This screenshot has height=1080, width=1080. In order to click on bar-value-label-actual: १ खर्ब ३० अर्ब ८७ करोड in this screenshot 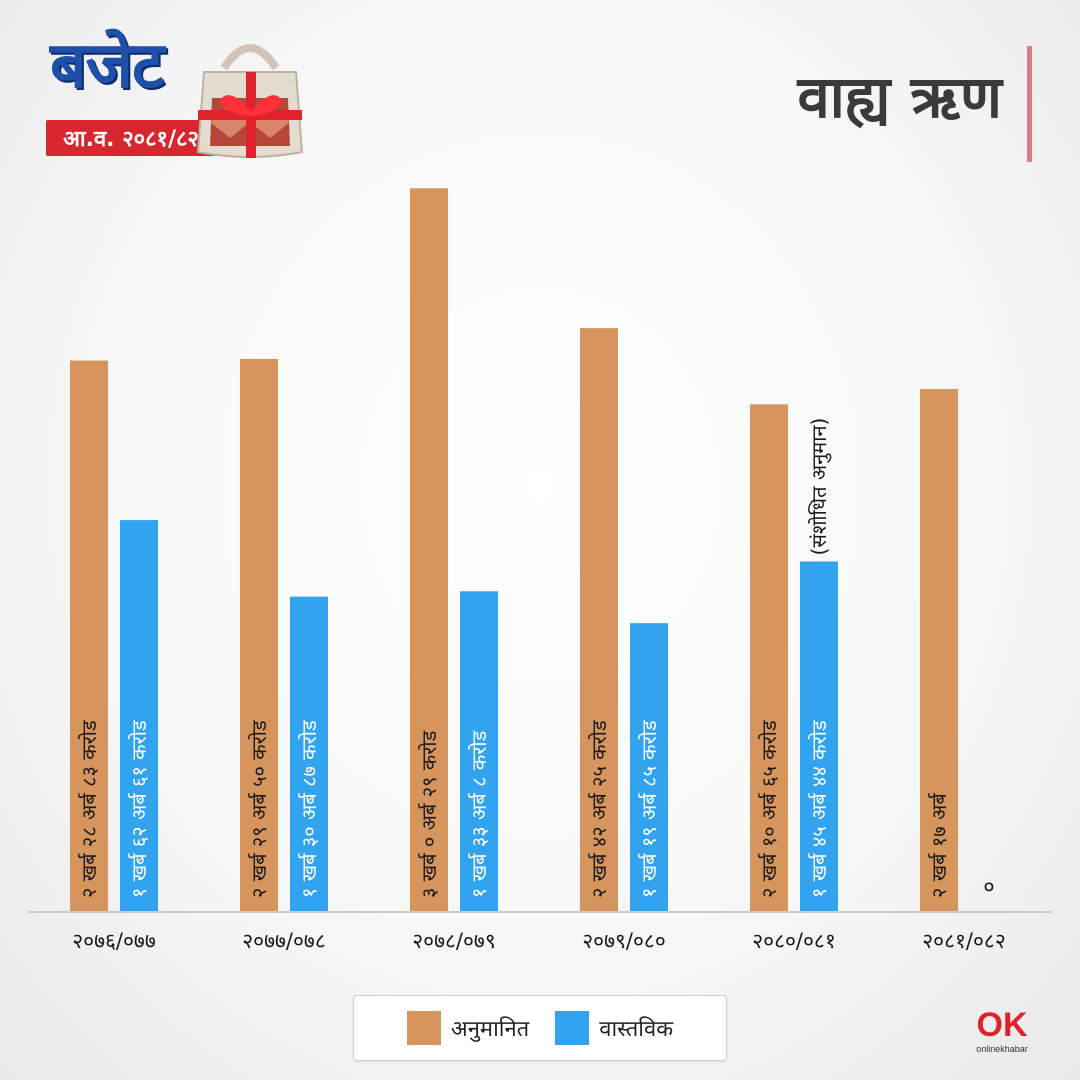, I will do `click(309, 809)`.